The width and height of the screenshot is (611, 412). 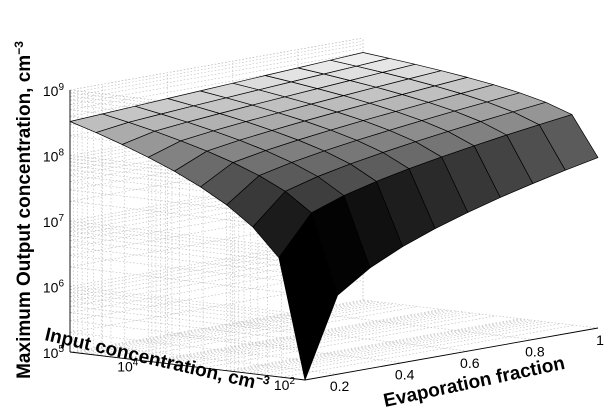 What do you see at coordinates (285, 384) in the screenshot?
I see `y-tick-label: 10²` at bounding box center [285, 384].